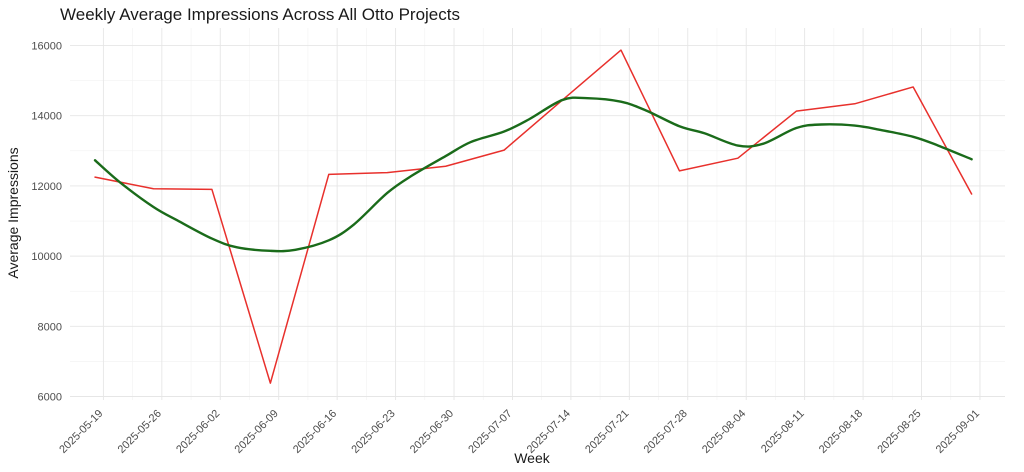 Image resolution: width=1024 pixels, height=472 pixels. What do you see at coordinates (46, 117) in the screenshot?
I see `y-tick-label: 14000` at bounding box center [46, 117].